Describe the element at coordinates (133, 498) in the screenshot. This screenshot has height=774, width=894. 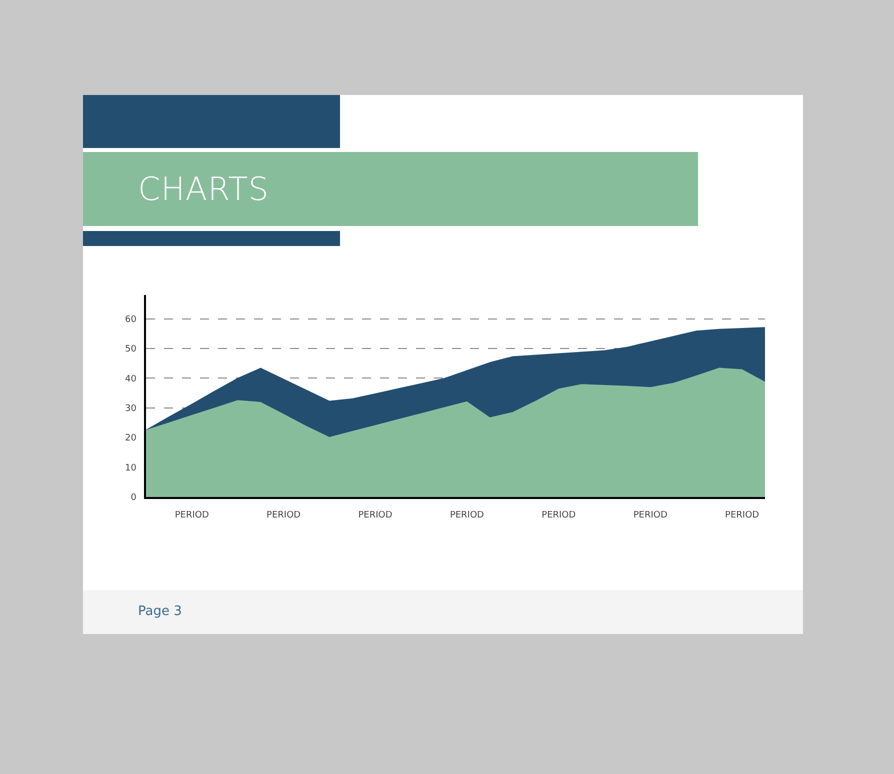
I see `y-tick-label: 0` at that location.